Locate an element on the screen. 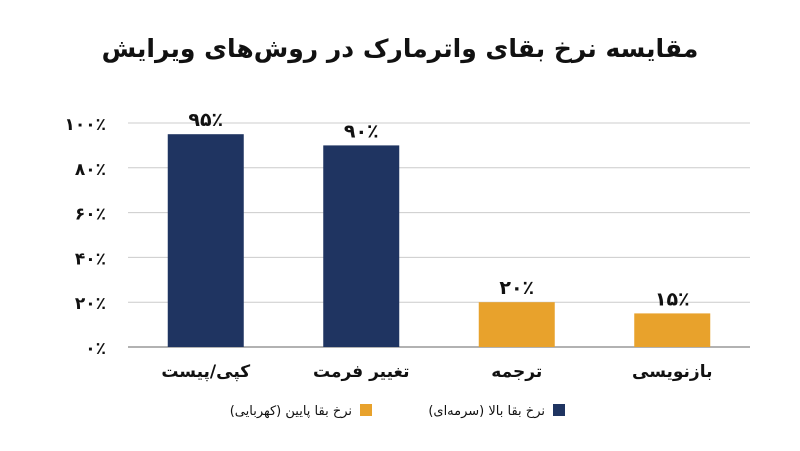  y-tick-label: ۰٪ is located at coordinates (95, 349).